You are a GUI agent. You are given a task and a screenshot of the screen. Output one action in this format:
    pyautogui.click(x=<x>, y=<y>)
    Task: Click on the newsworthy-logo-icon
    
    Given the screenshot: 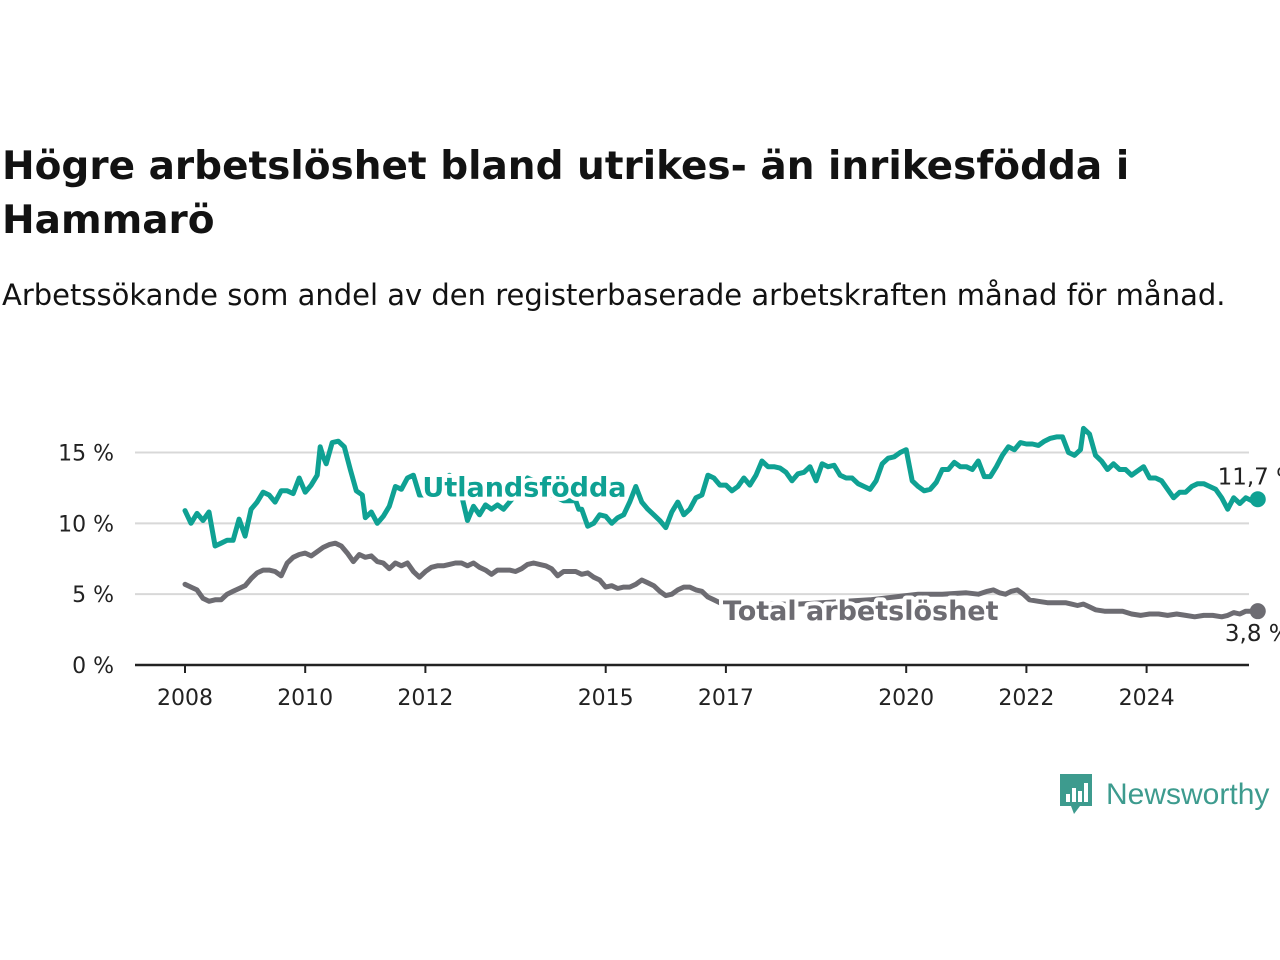 What is the action you would take?
    pyautogui.click(x=1076, y=794)
    